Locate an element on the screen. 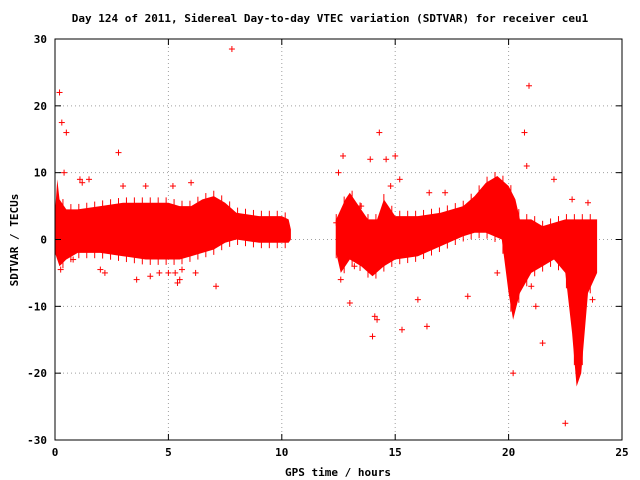 Image resolution: width=640 pixels, height=480 pixels. x-tick-label: 0 is located at coordinates (55, 452).